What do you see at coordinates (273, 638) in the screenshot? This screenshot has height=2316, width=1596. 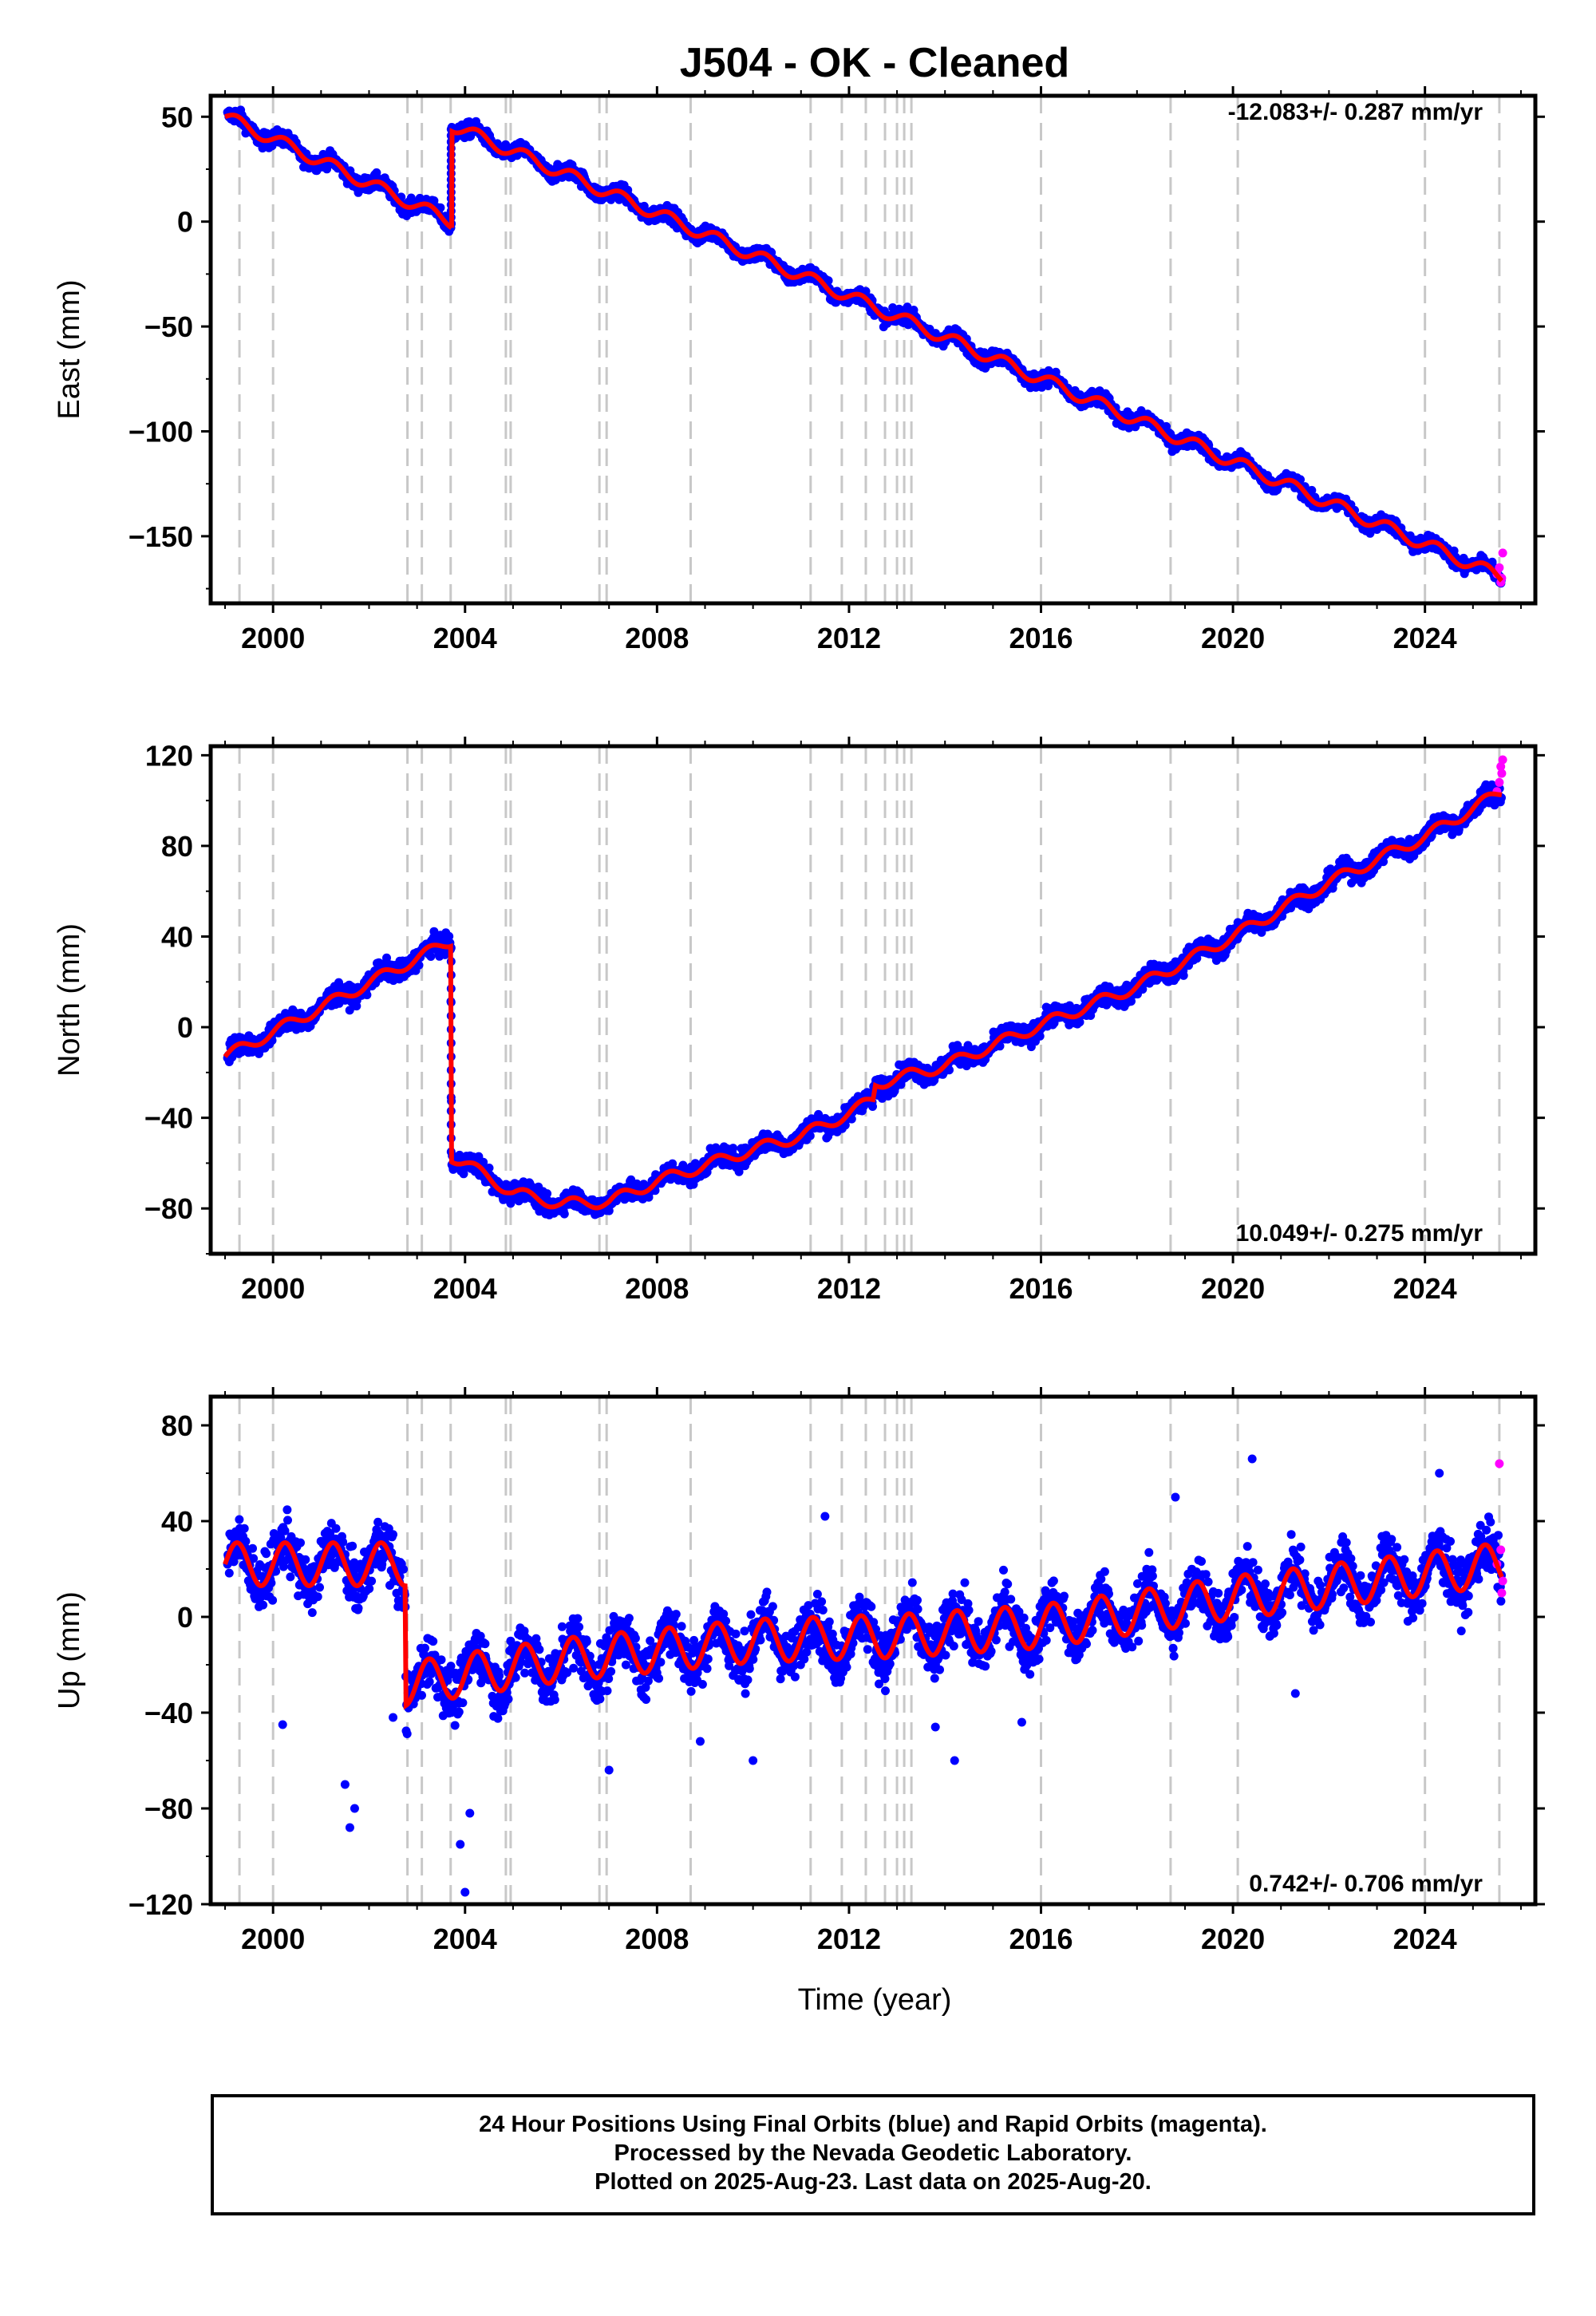 I see `x-tick-label: 2000` at bounding box center [273, 638].